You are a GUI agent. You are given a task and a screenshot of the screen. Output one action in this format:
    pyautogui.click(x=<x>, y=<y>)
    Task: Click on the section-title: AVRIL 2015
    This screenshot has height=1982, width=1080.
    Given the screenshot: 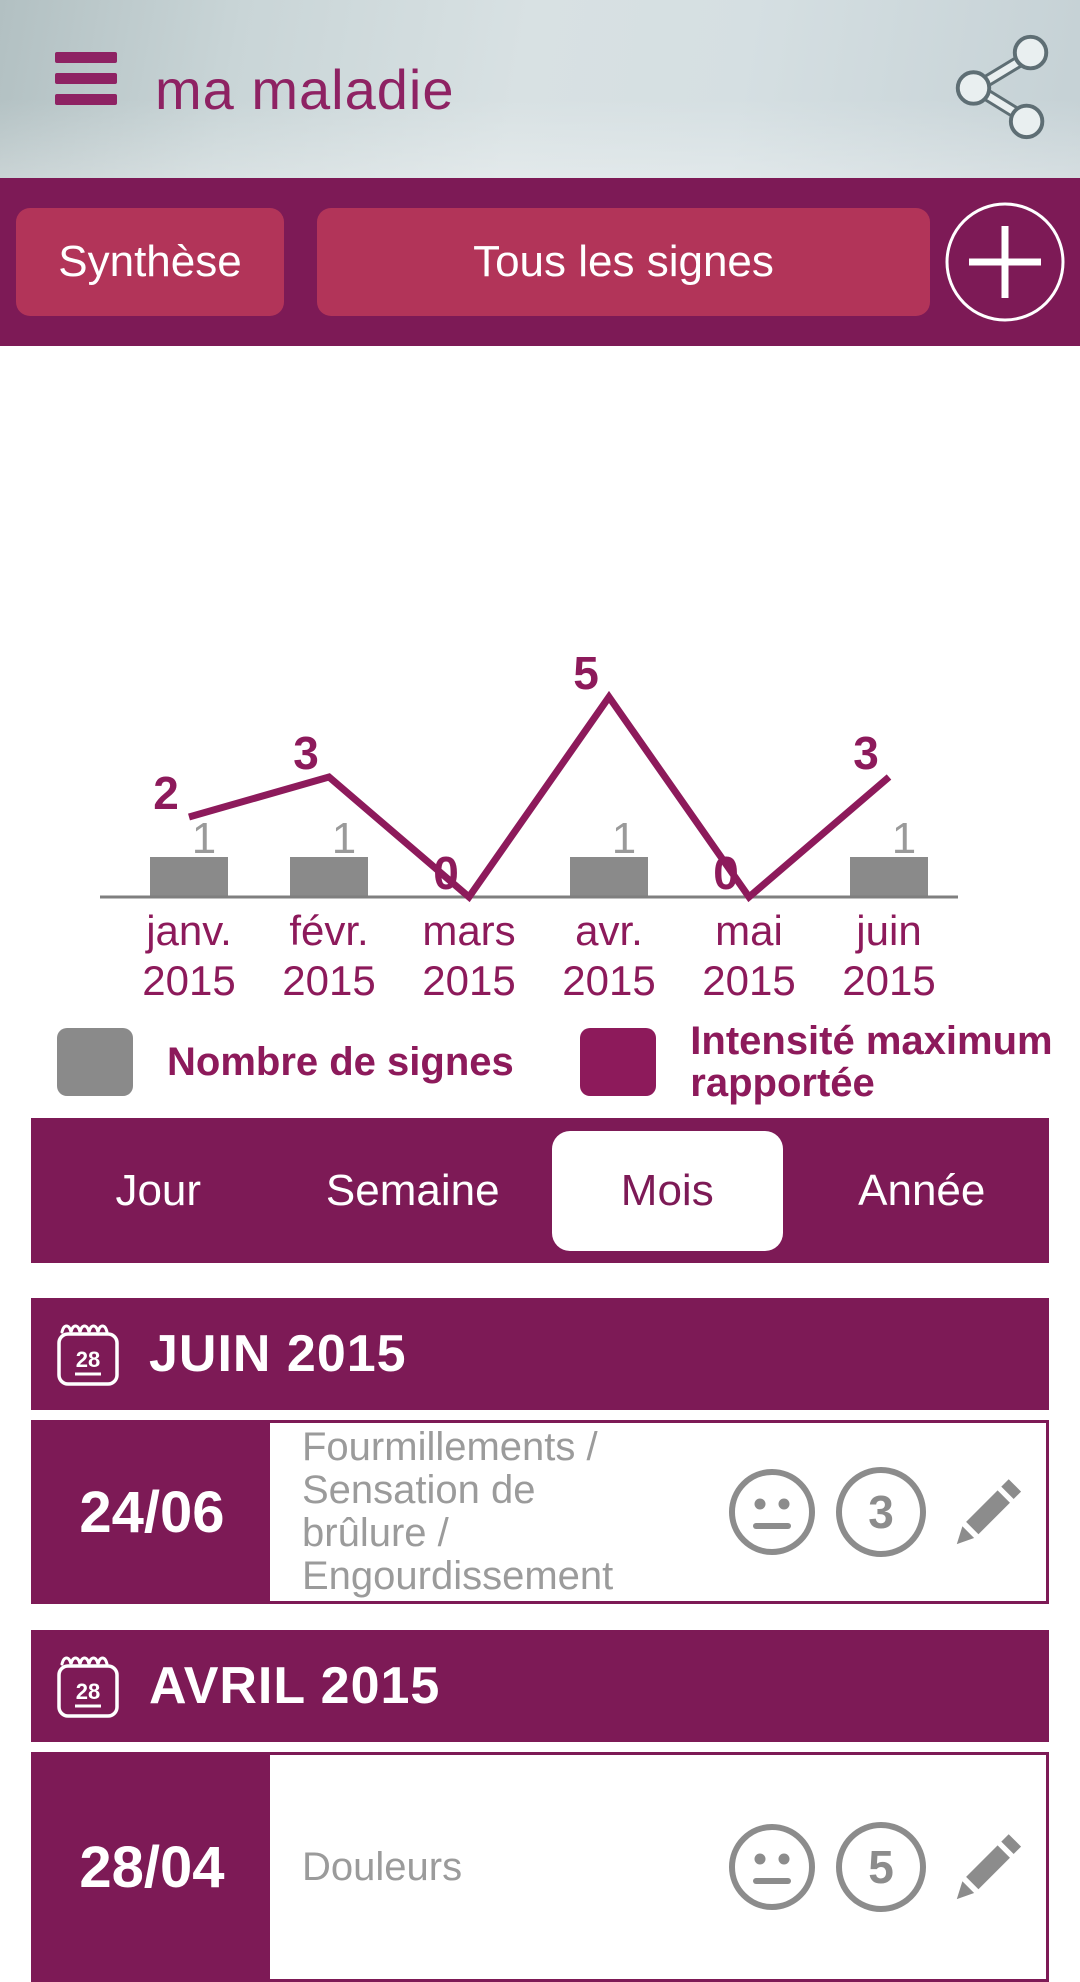 What is the action you would take?
    pyautogui.click(x=295, y=1686)
    